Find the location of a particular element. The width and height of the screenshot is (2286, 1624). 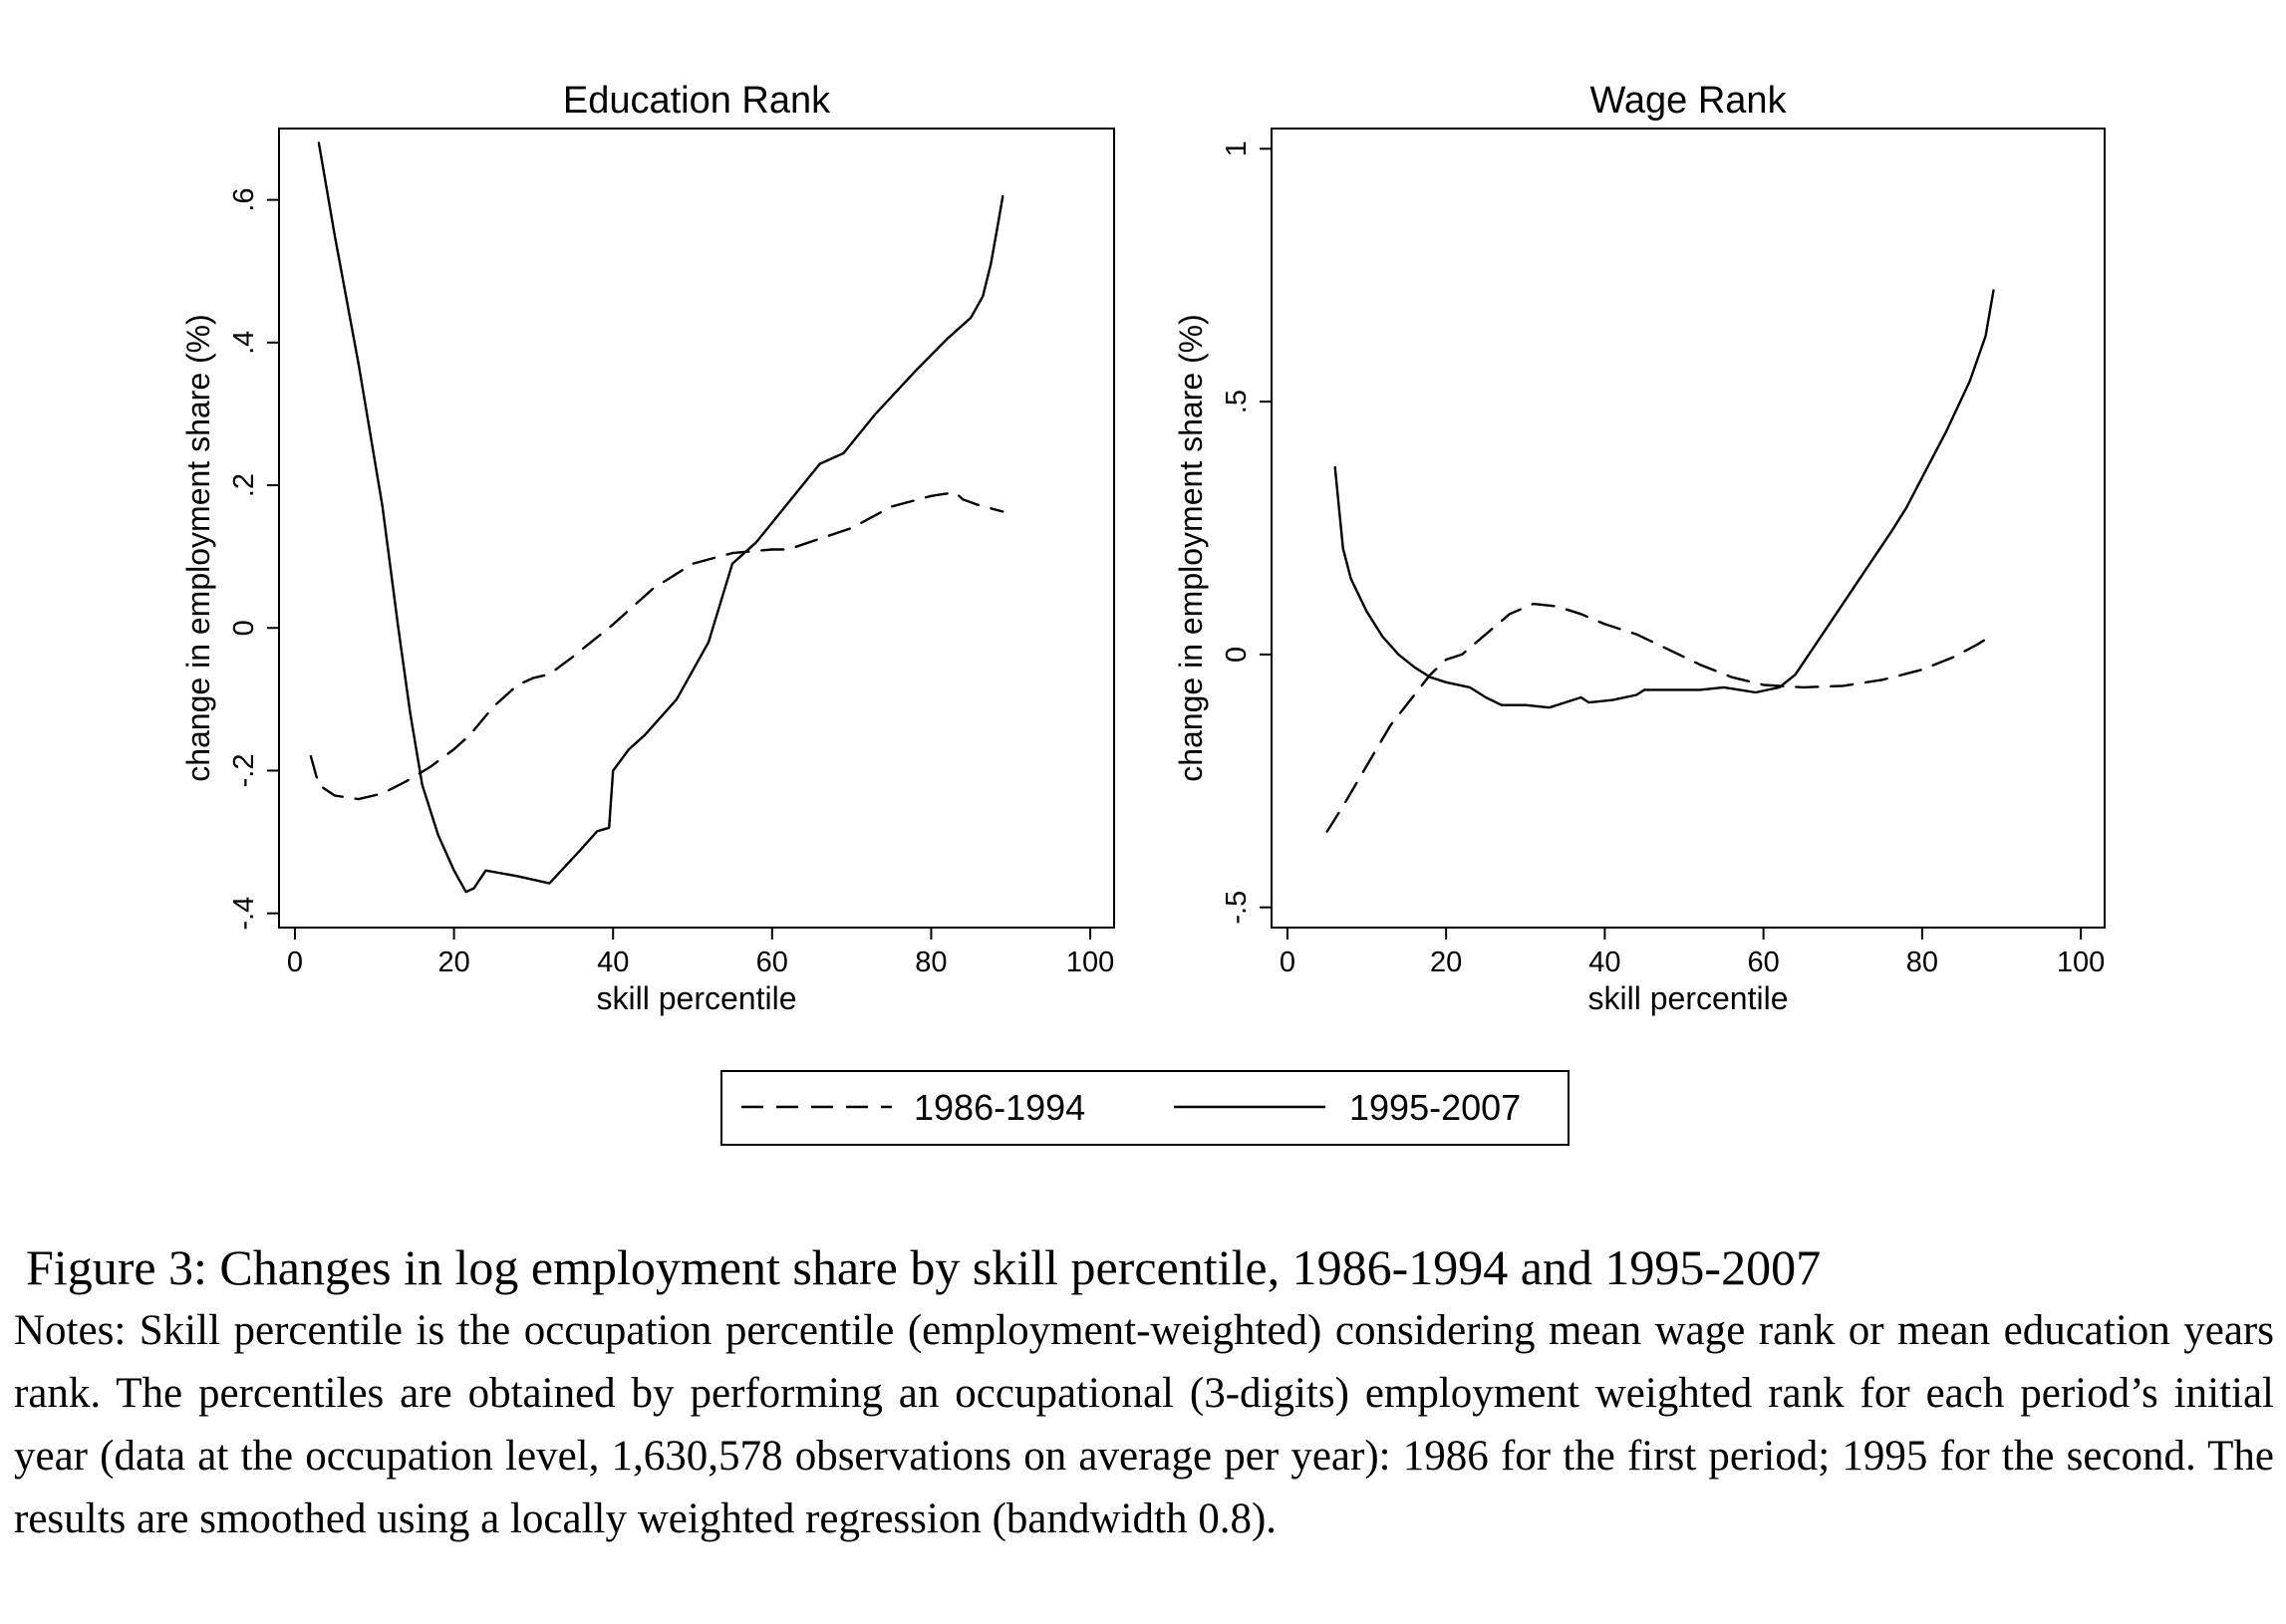

wage-x-tick-label: 0 is located at coordinates (1287, 963).